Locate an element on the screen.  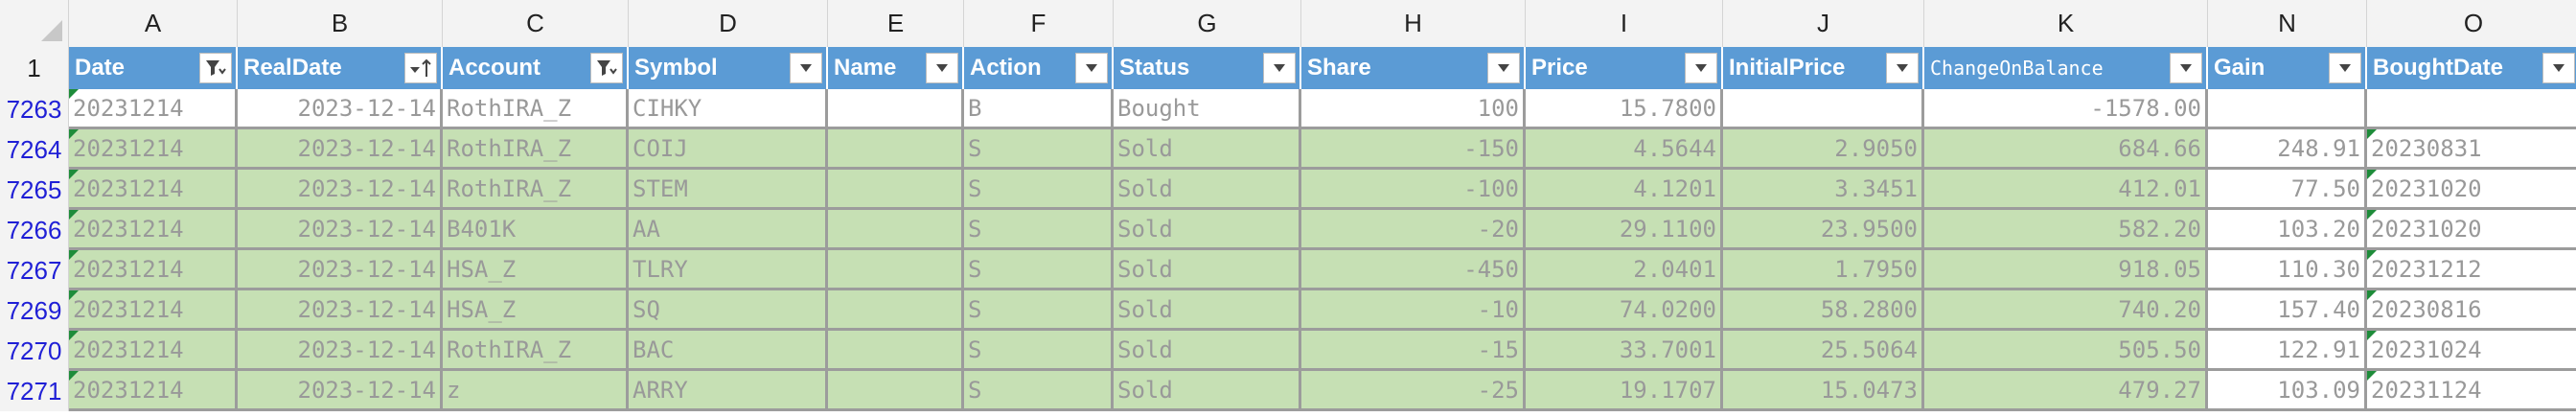
cell-initialprice: 2.9050 is located at coordinates (1823, 149).